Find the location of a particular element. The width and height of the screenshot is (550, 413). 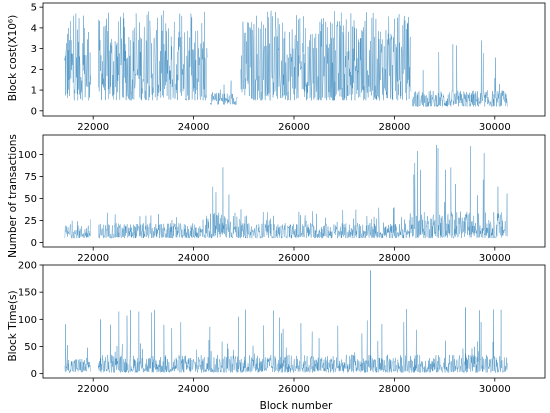

y-tick-label: 4 is located at coordinates (34, 28).